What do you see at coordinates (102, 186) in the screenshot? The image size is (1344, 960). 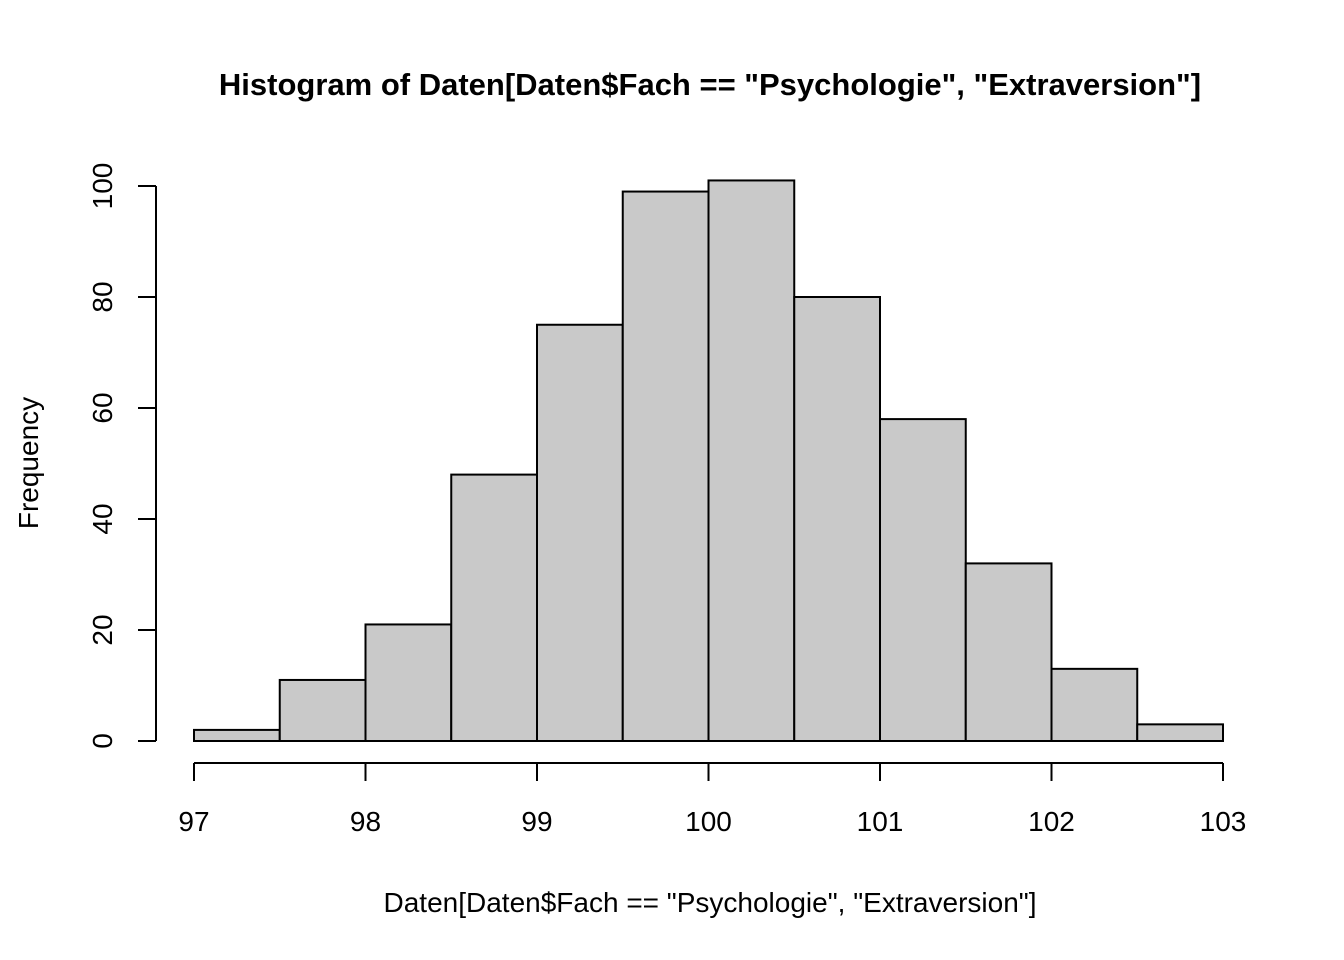 I see `y-tick-label: 100` at bounding box center [102, 186].